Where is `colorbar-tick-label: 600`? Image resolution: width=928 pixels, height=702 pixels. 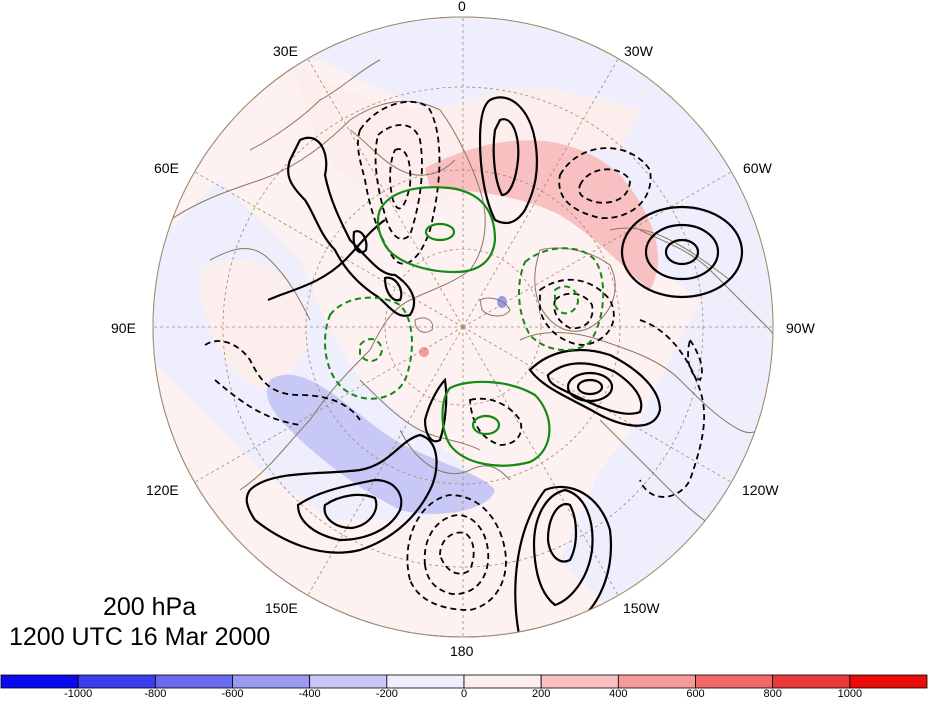
colorbar-tick-label: 600 is located at coordinates (695, 694).